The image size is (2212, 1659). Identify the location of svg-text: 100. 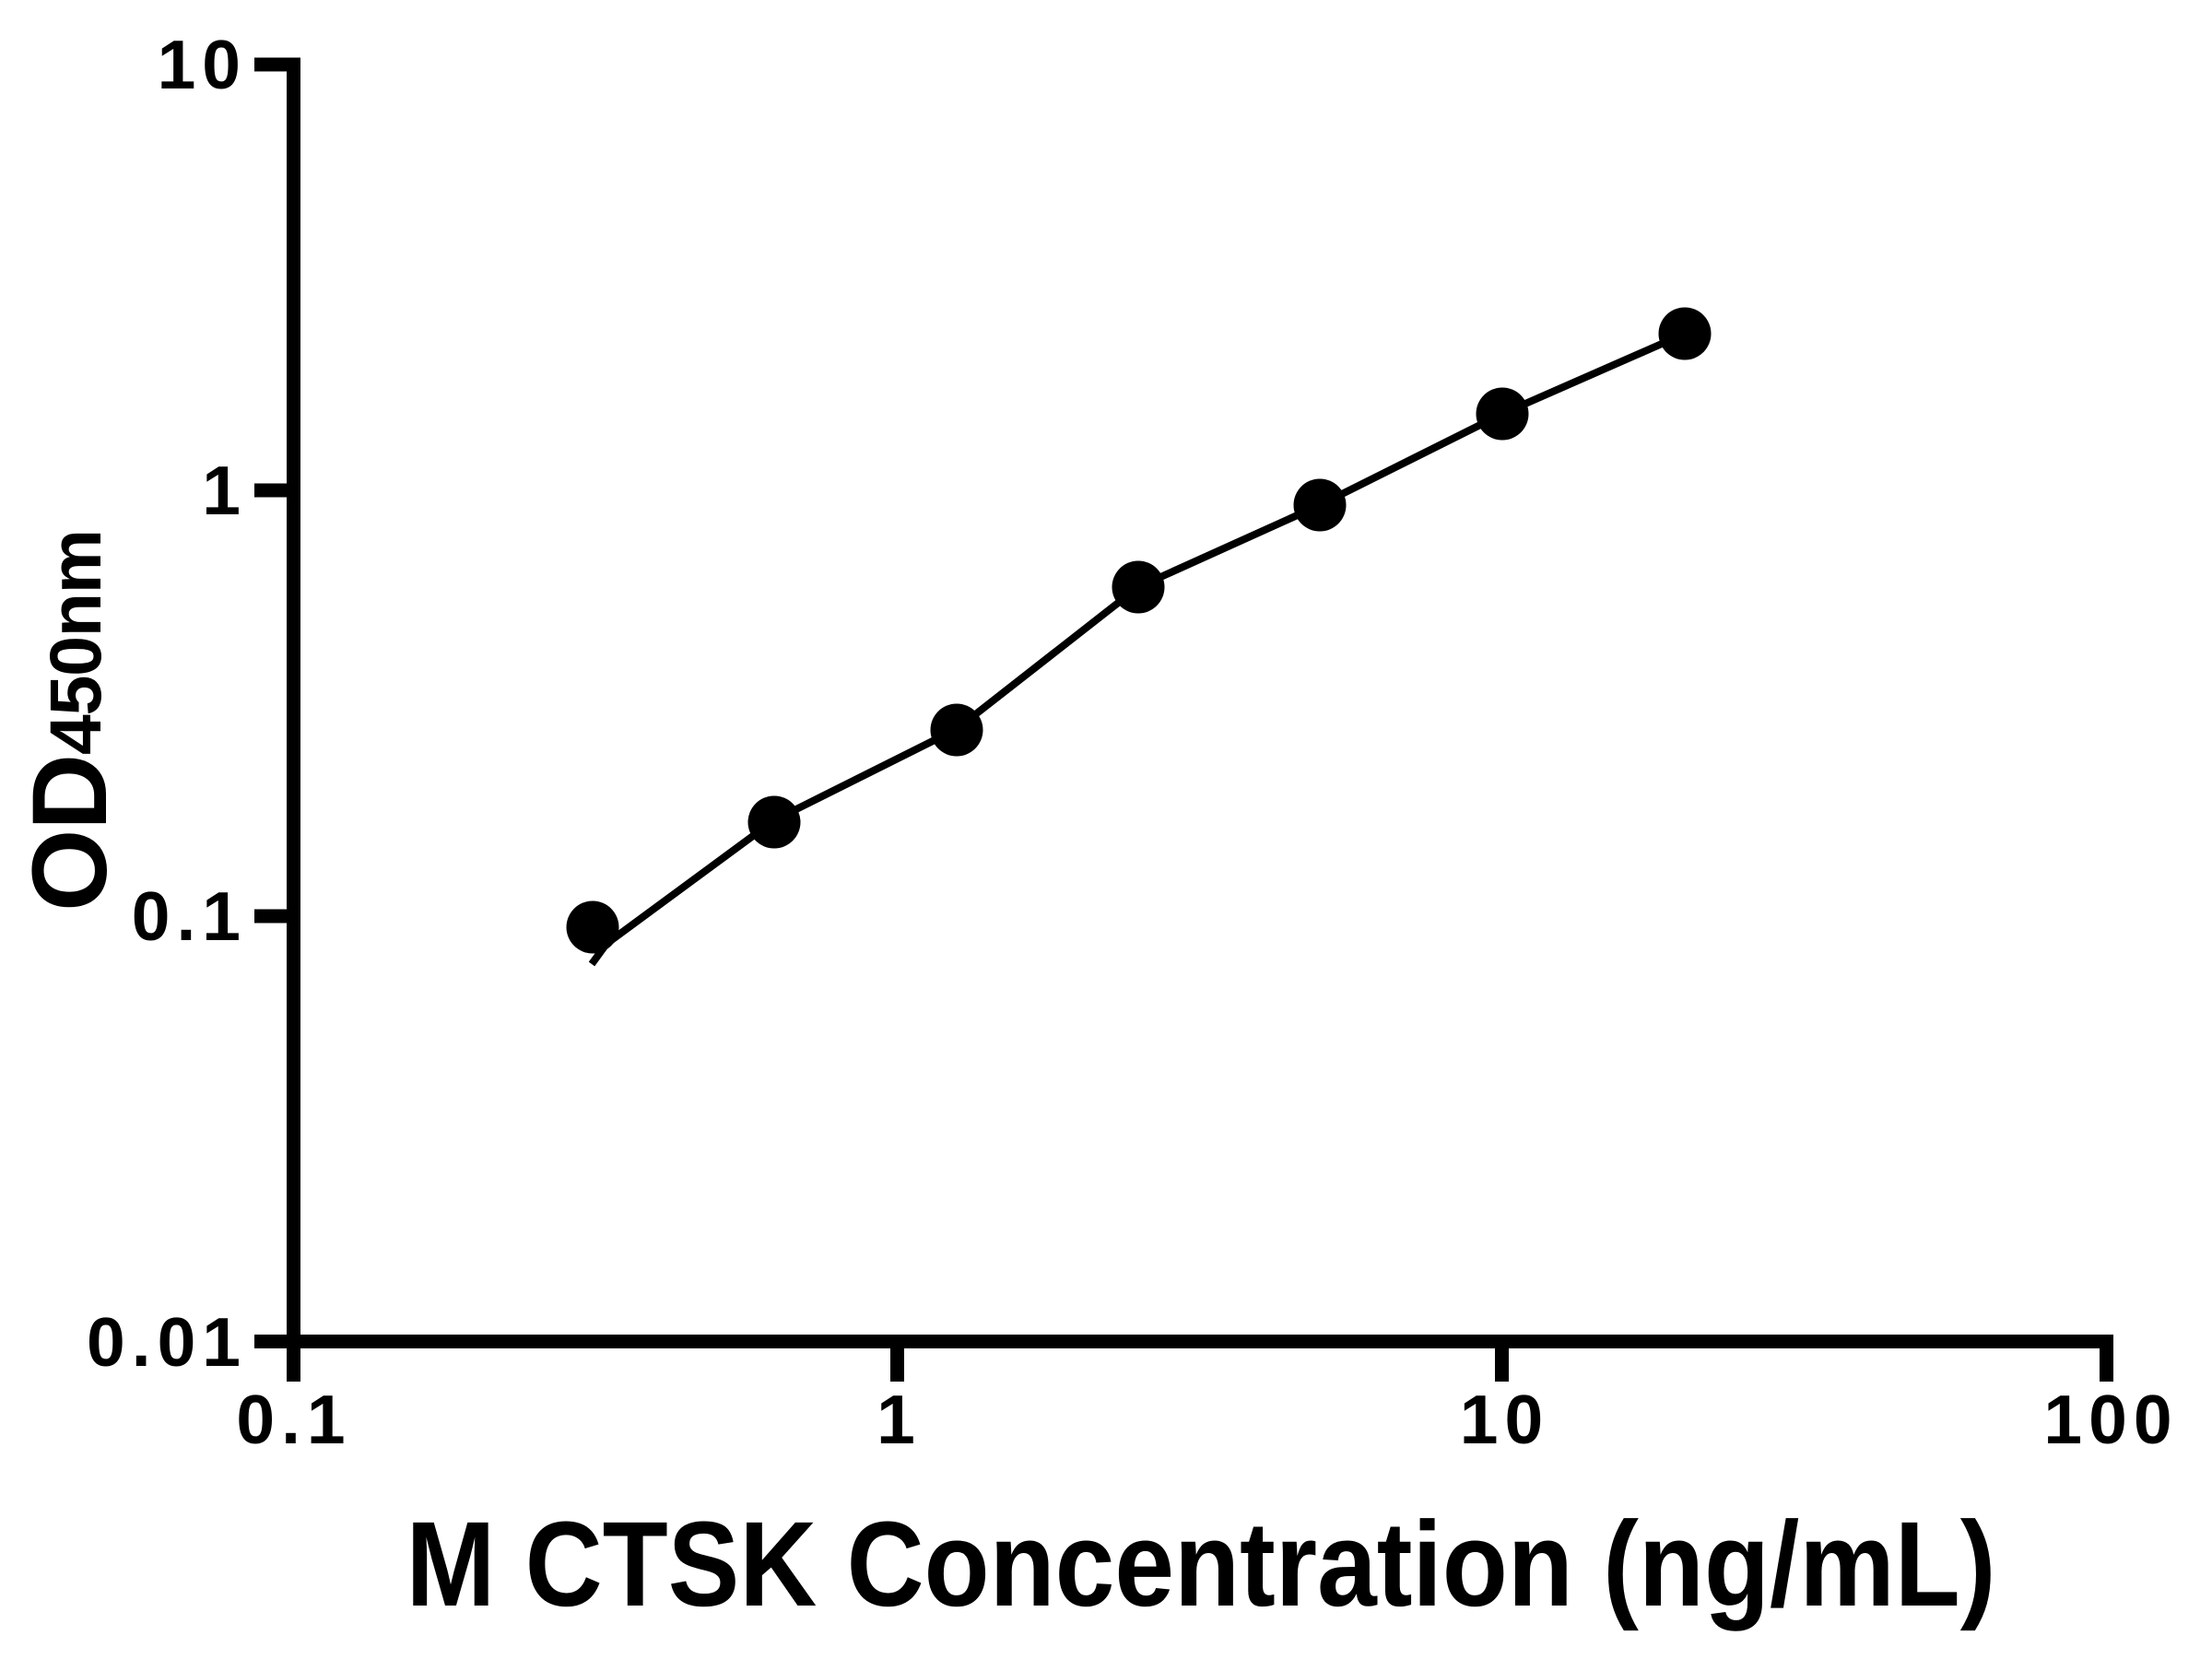
(2110, 1419).